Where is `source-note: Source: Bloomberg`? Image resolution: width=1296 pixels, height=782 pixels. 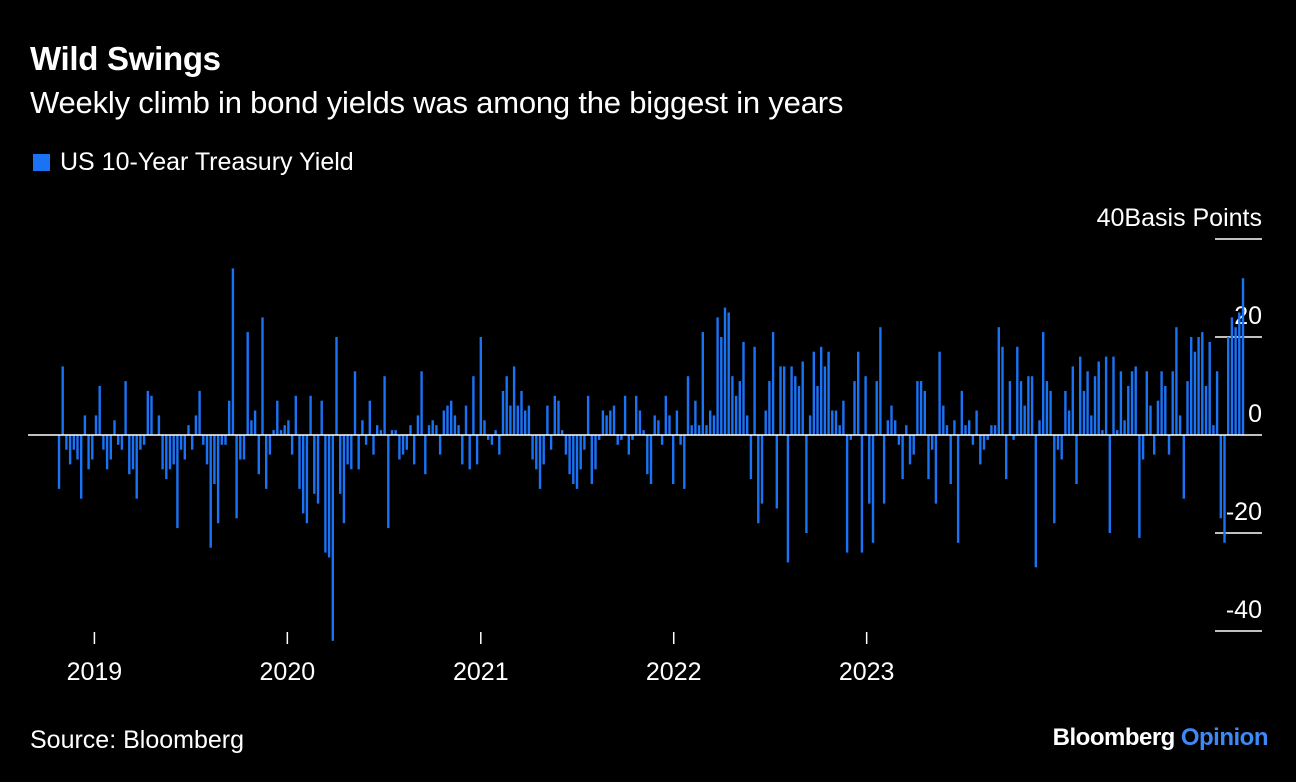
source-note: Source: Bloomberg is located at coordinates (137, 740).